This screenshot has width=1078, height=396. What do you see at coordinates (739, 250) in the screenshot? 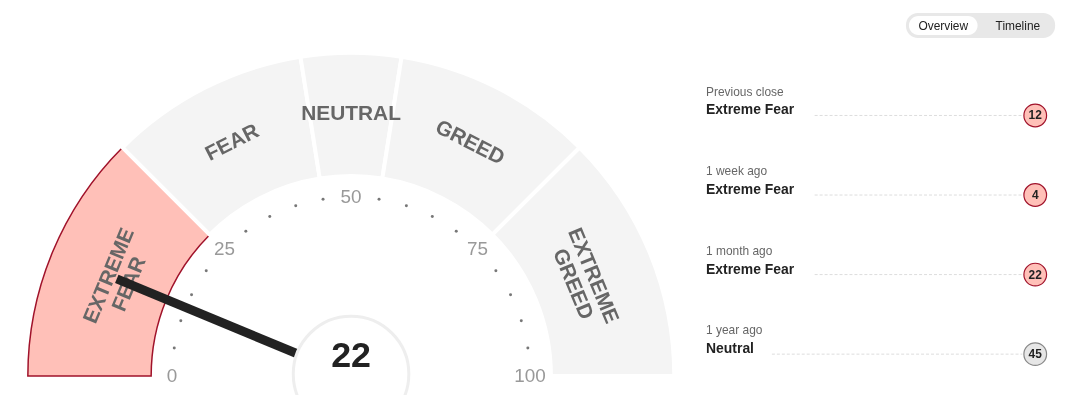
I see `category-label: 1 month ago` at bounding box center [739, 250].